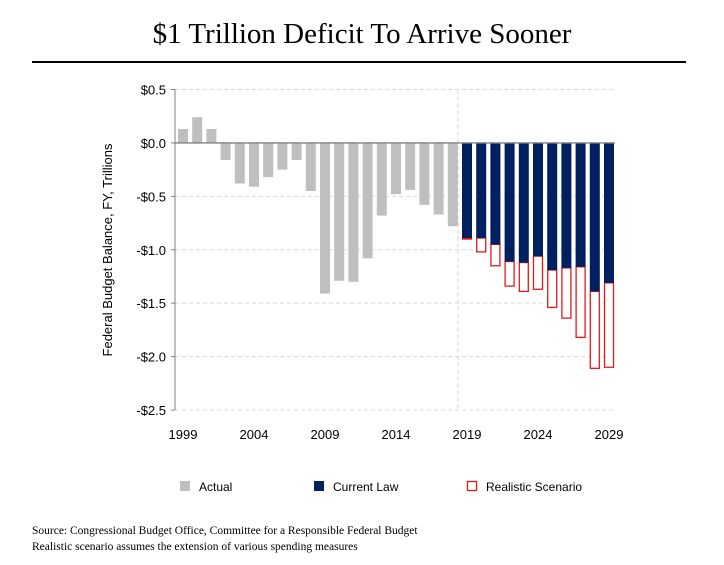 Image resolution: width=724 pixels, height=565 pixels. I want to click on y-tick-label: -$1.0, so click(151, 250).